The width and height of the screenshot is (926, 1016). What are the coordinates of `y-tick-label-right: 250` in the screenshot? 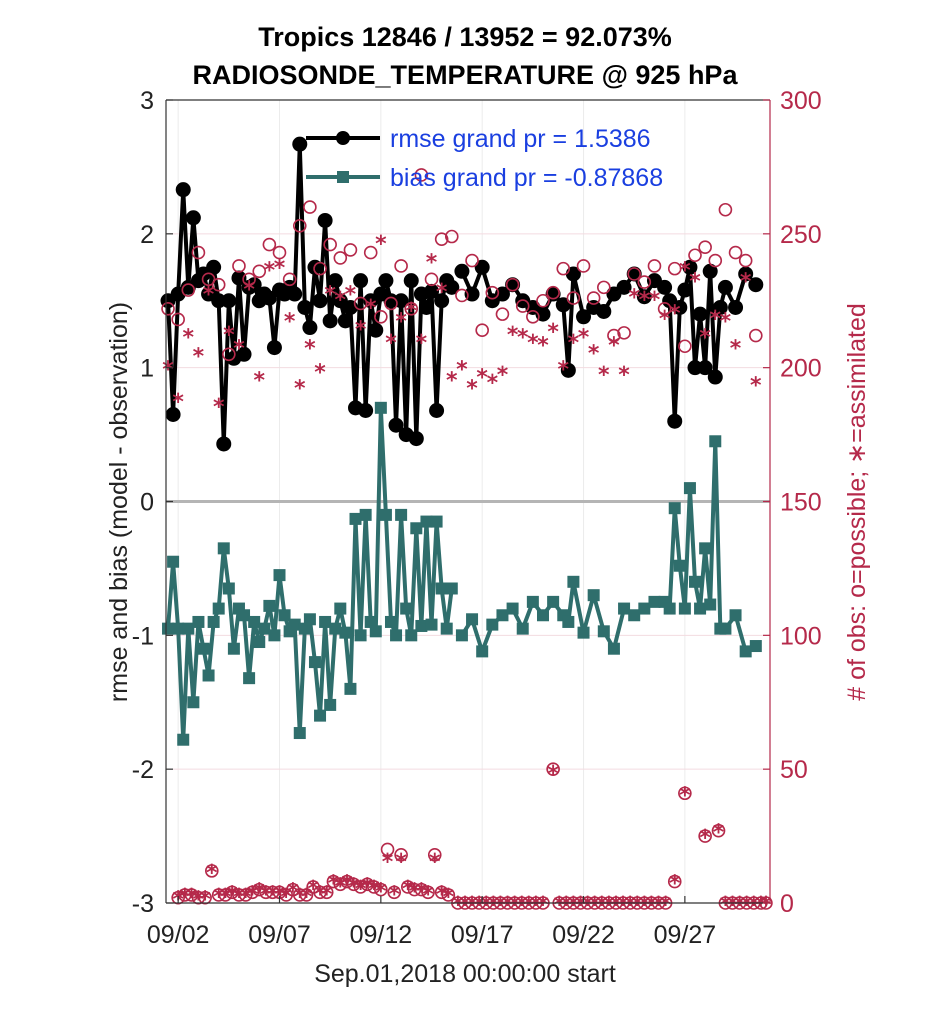 It's located at (801, 235).